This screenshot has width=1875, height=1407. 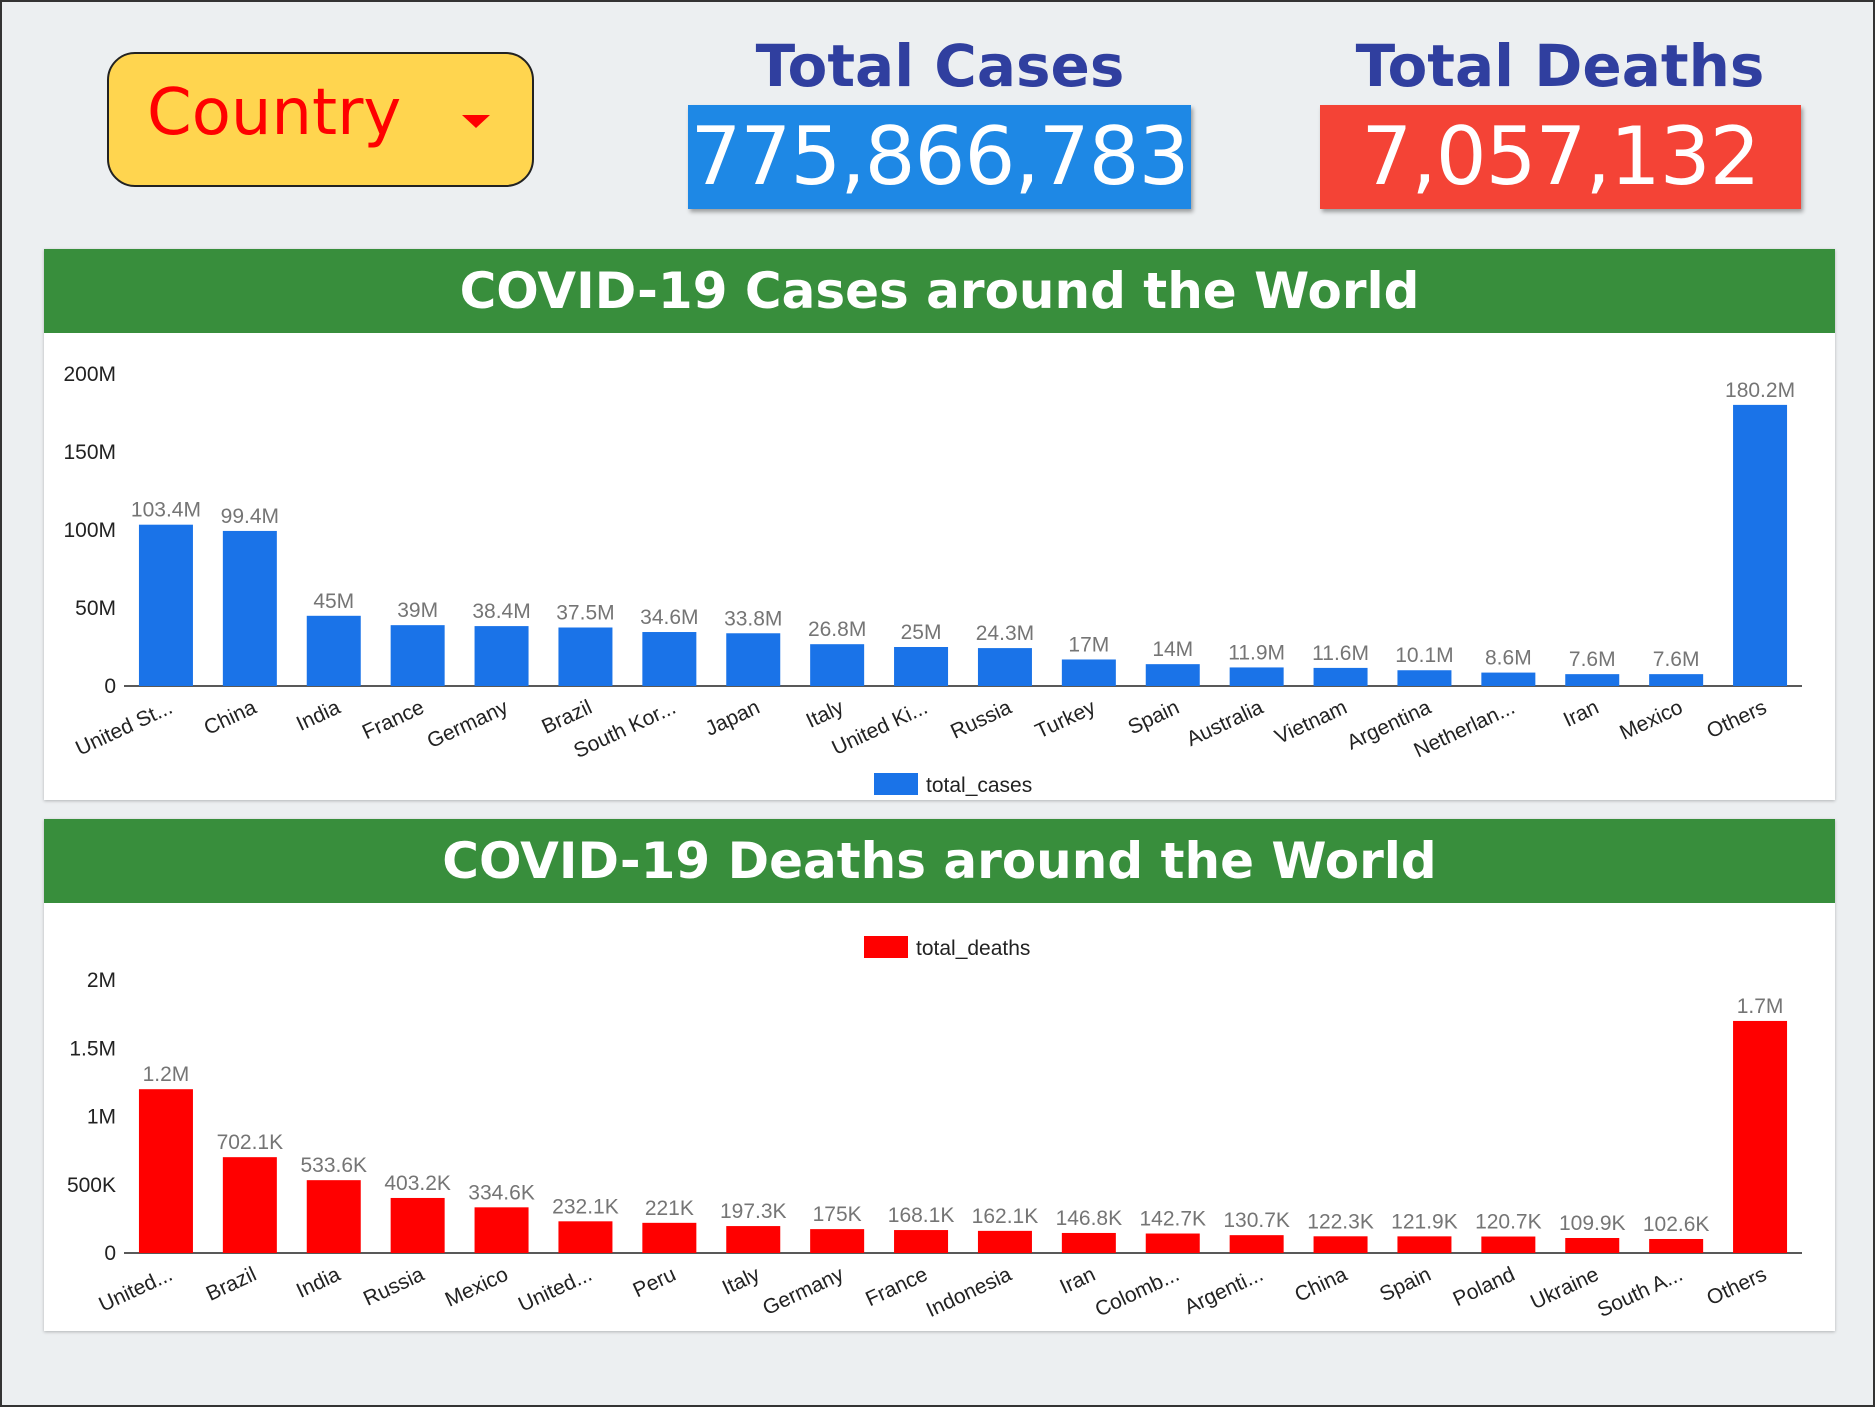 What do you see at coordinates (89, 452) in the screenshot?
I see `cases-ytick-label: 150M` at bounding box center [89, 452].